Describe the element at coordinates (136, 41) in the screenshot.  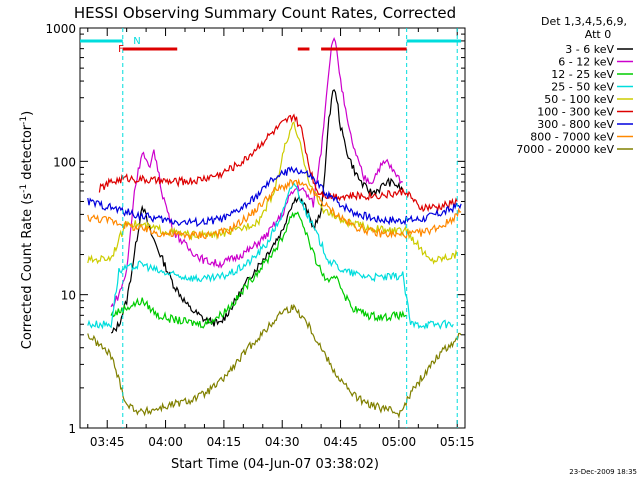
I see `flag-label: N` at that location.